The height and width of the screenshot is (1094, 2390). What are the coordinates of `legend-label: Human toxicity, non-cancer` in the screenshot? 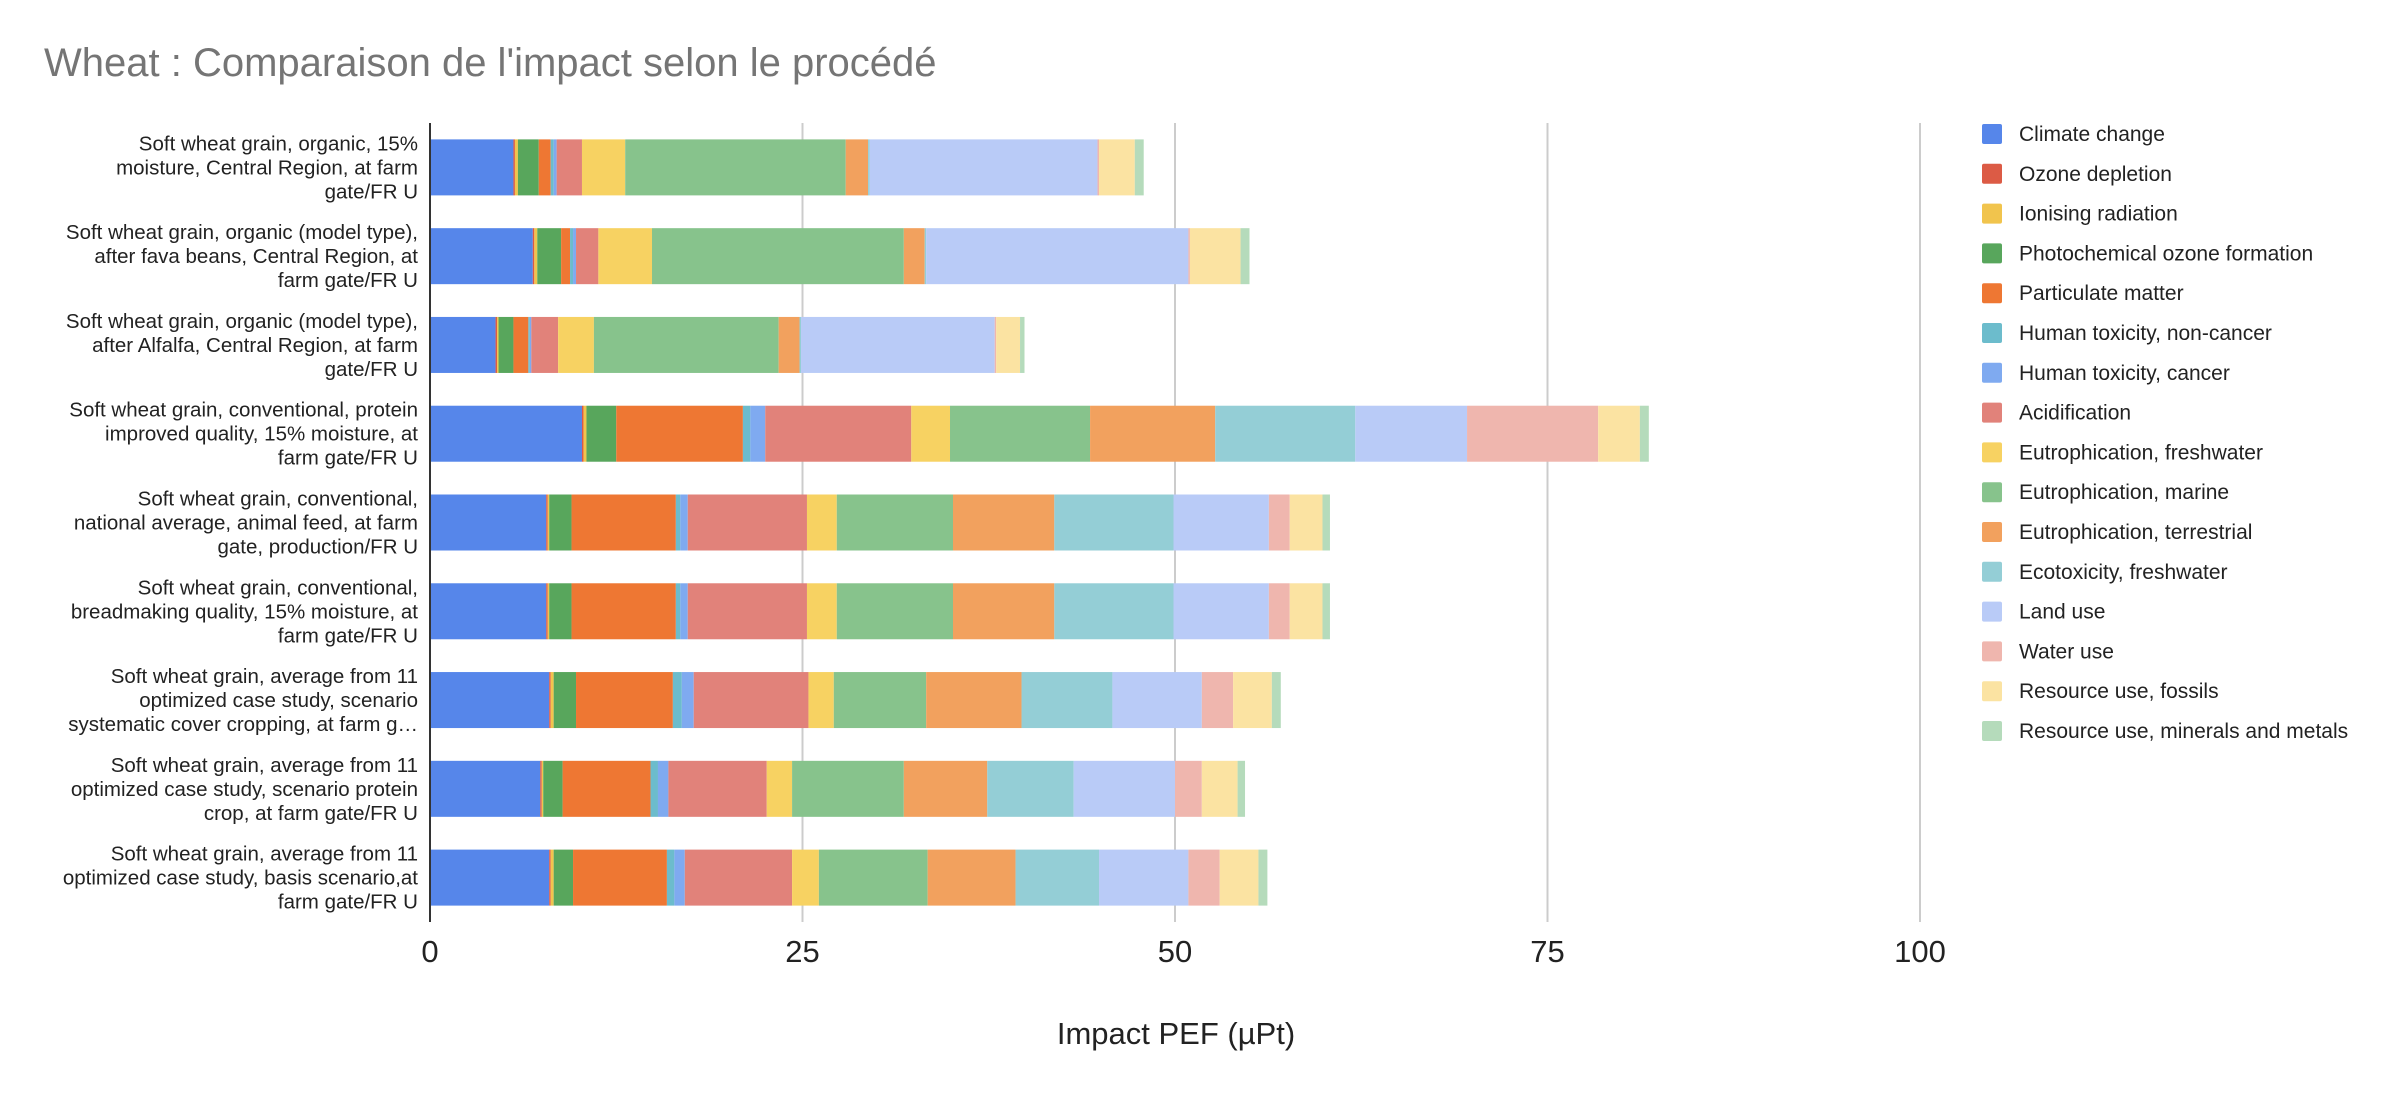 It's located at (2145, 333).